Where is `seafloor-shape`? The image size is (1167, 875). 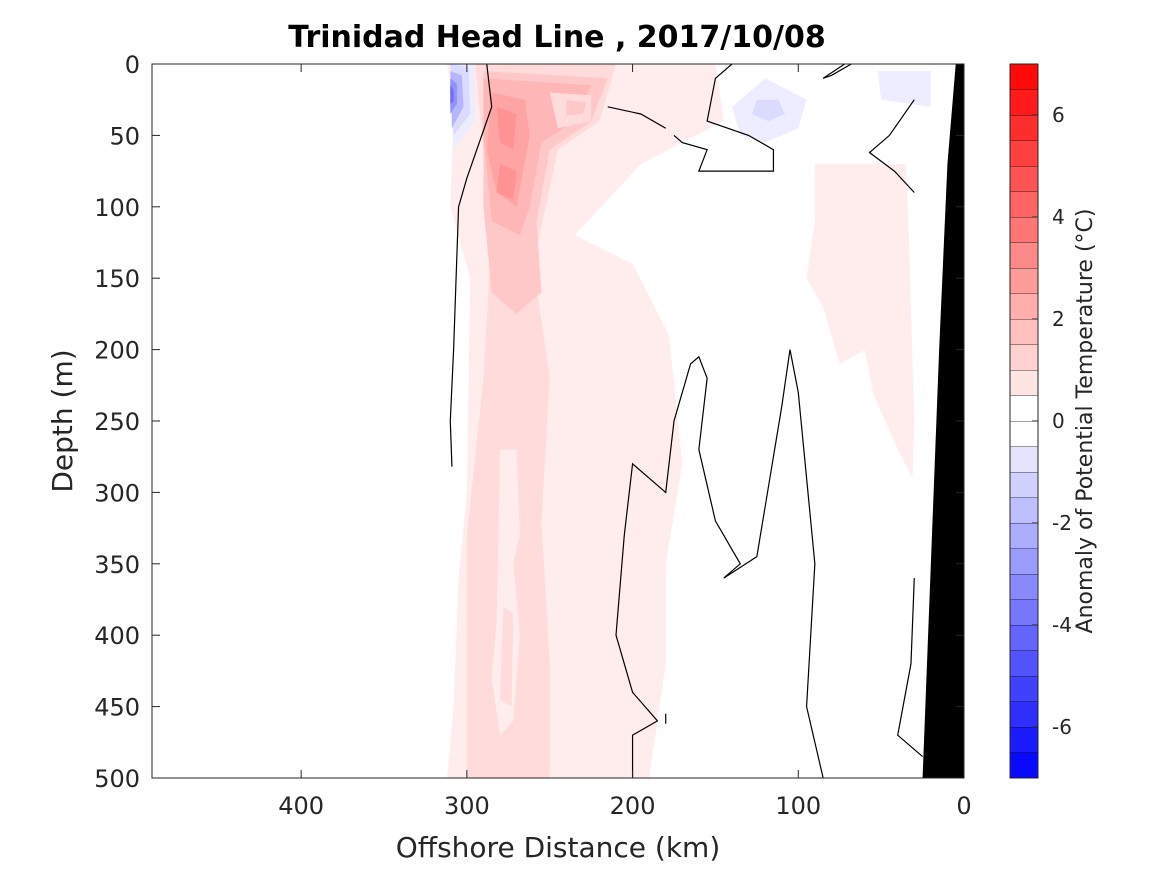 seafloor-shape is located at coordinates (943, 421).